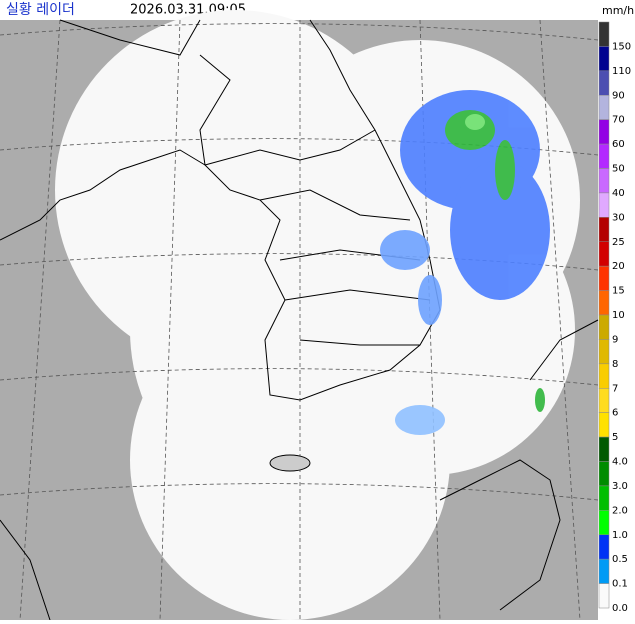 The image size is (635, 624). What do you see at coordinates (615, 364) in the screenshot?
I see `legend-label: 8` at bounding box center [615, 364].